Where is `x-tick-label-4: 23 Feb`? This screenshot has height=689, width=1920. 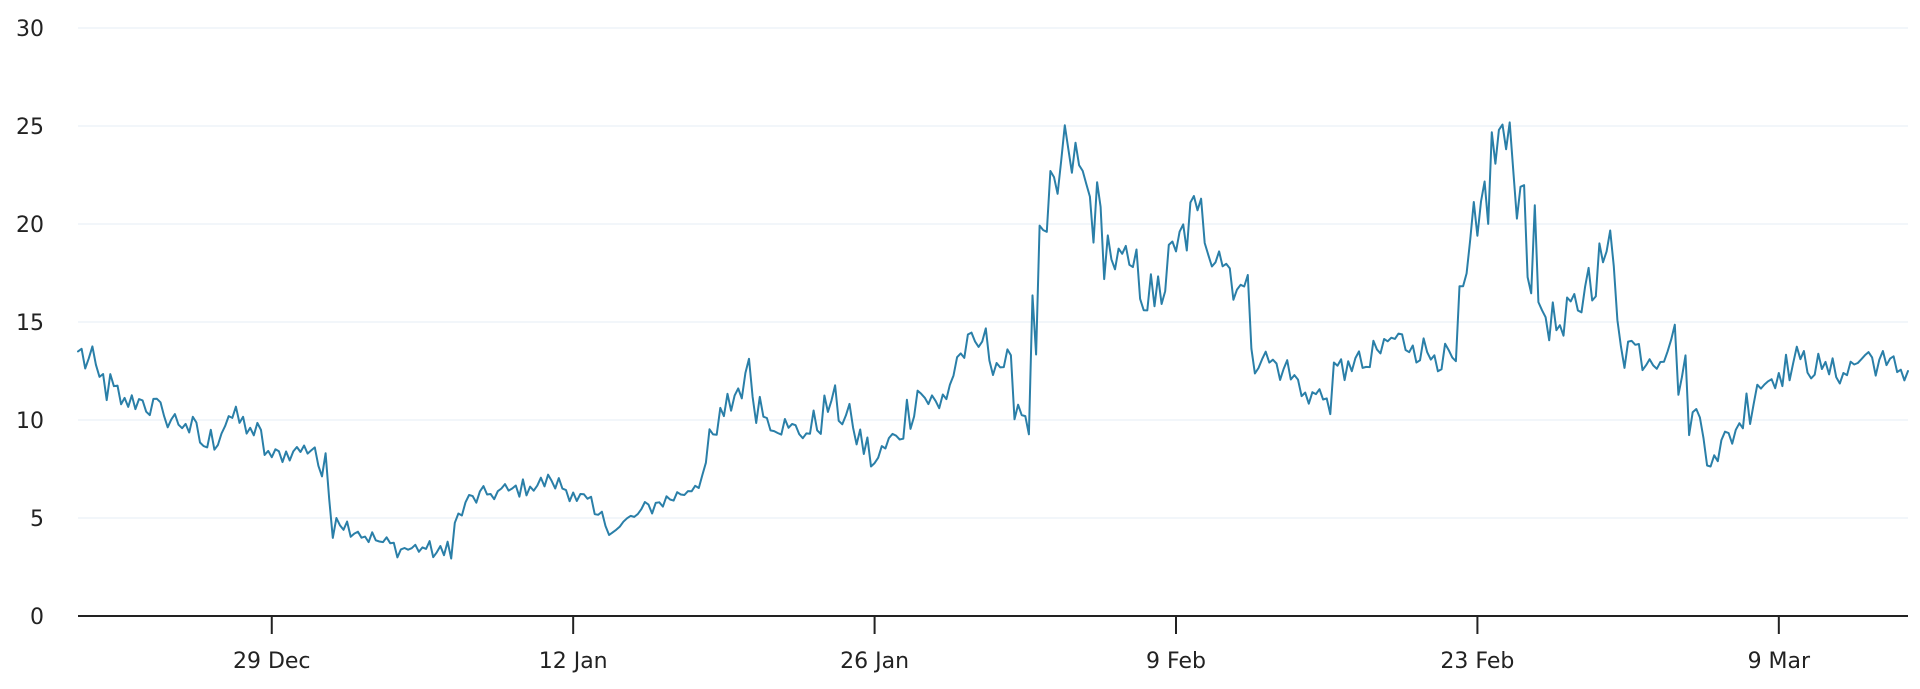 x-tick-label-4: 23 Feb is located at coordinates (1477, 661).